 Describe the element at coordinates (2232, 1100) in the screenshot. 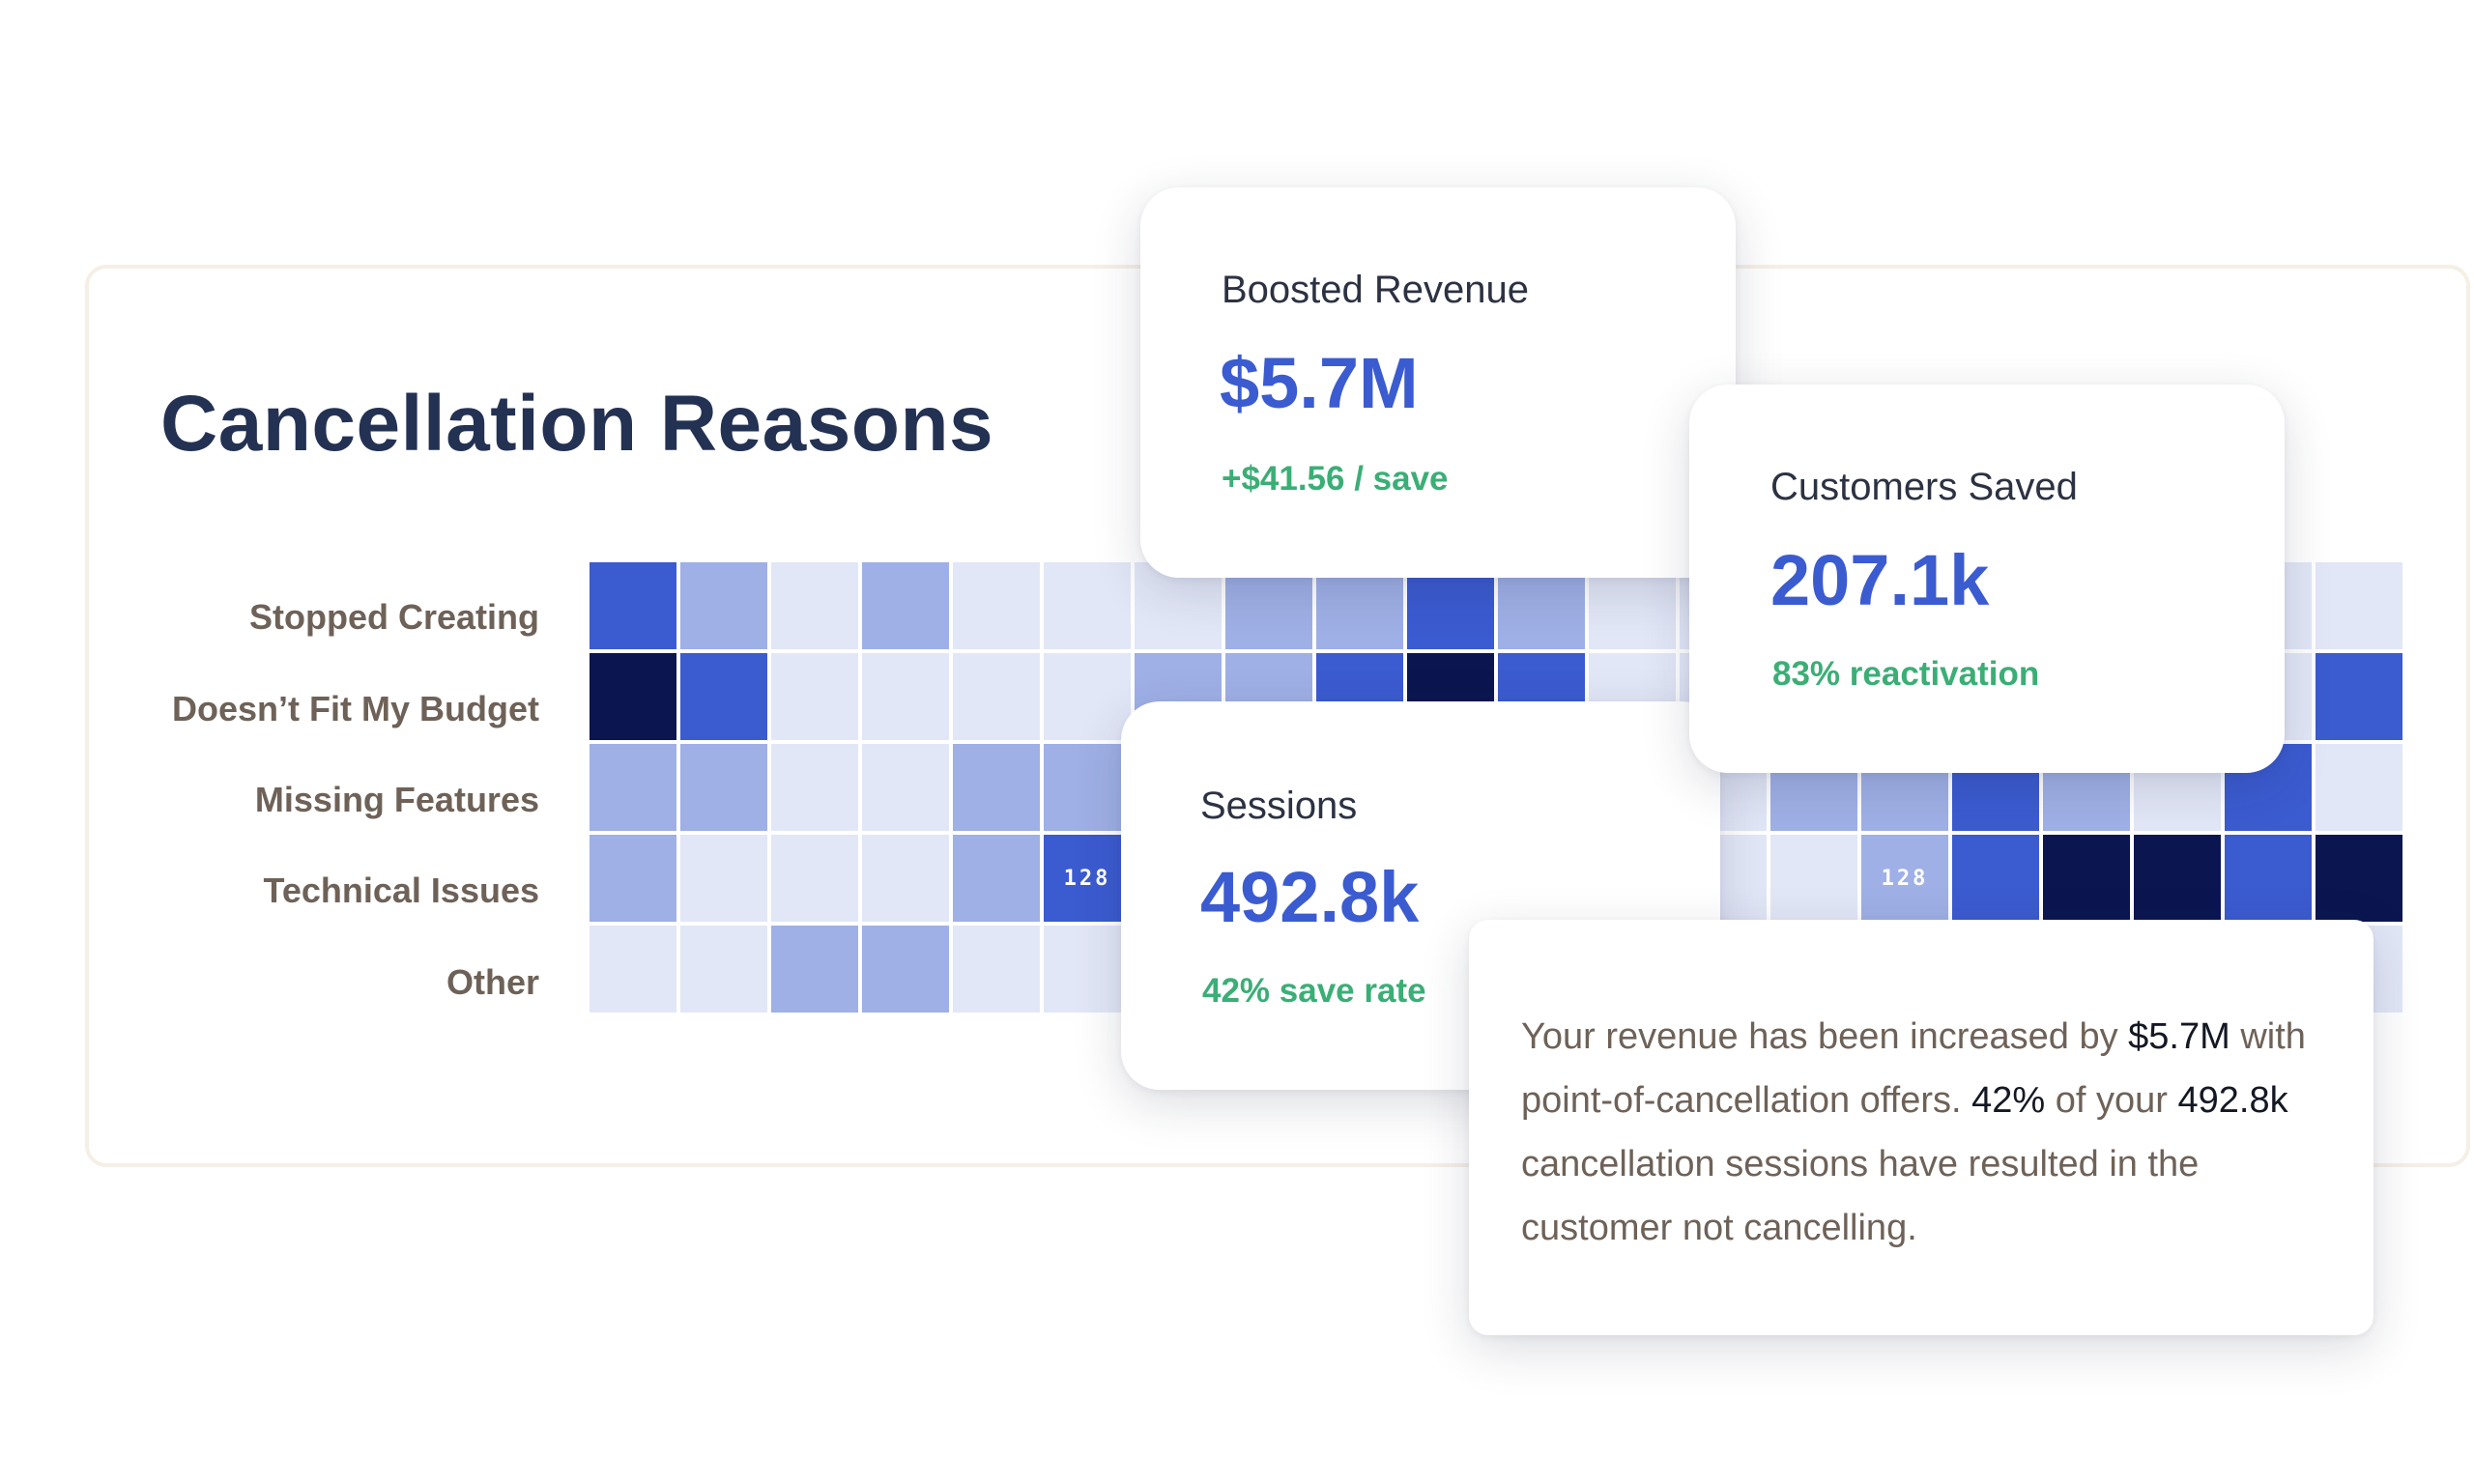

I see `summary-sessions: 492.8k` at that location.